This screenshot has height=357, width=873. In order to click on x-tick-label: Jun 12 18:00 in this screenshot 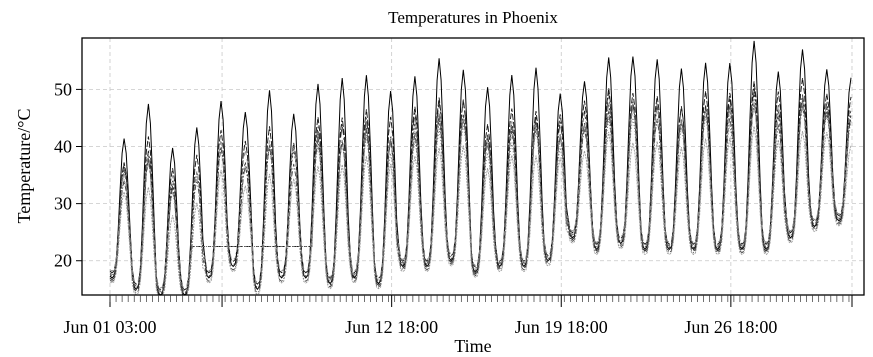, I will do `click(391, 327)`.